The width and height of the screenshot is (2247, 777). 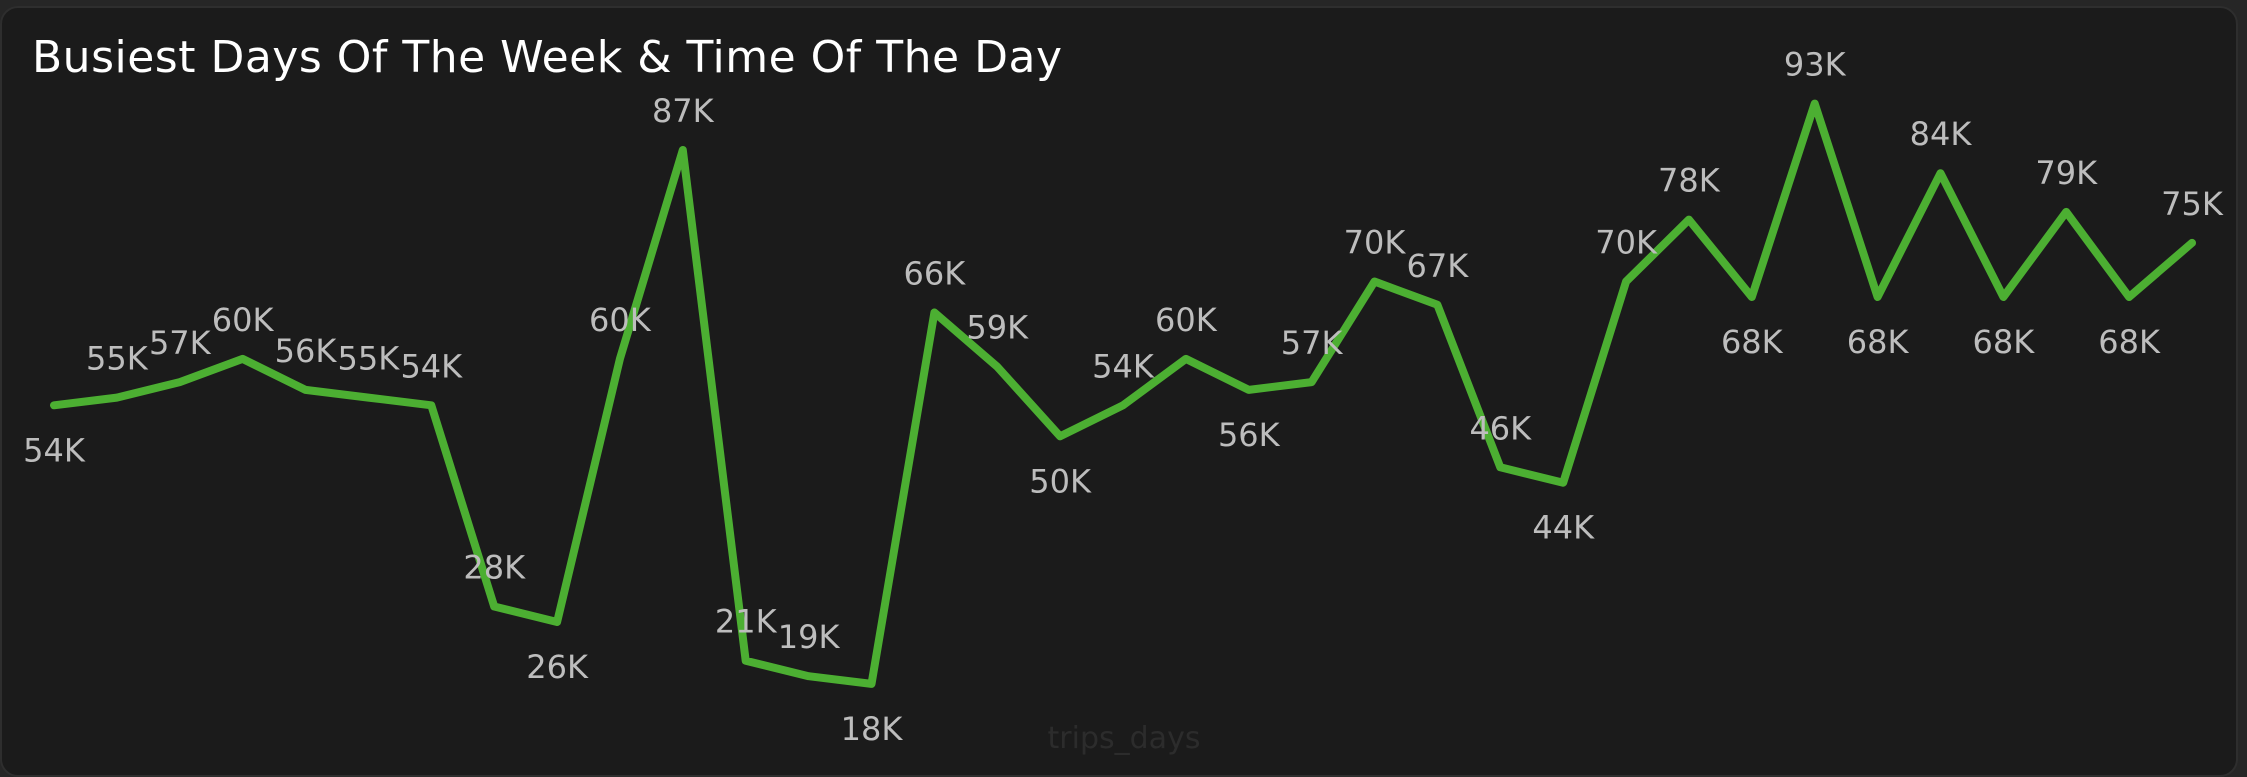 What do you see at coordinates (2066, 173) in the screenshot?
I see `data-label: 79K` at bounding box center [2066, 173].